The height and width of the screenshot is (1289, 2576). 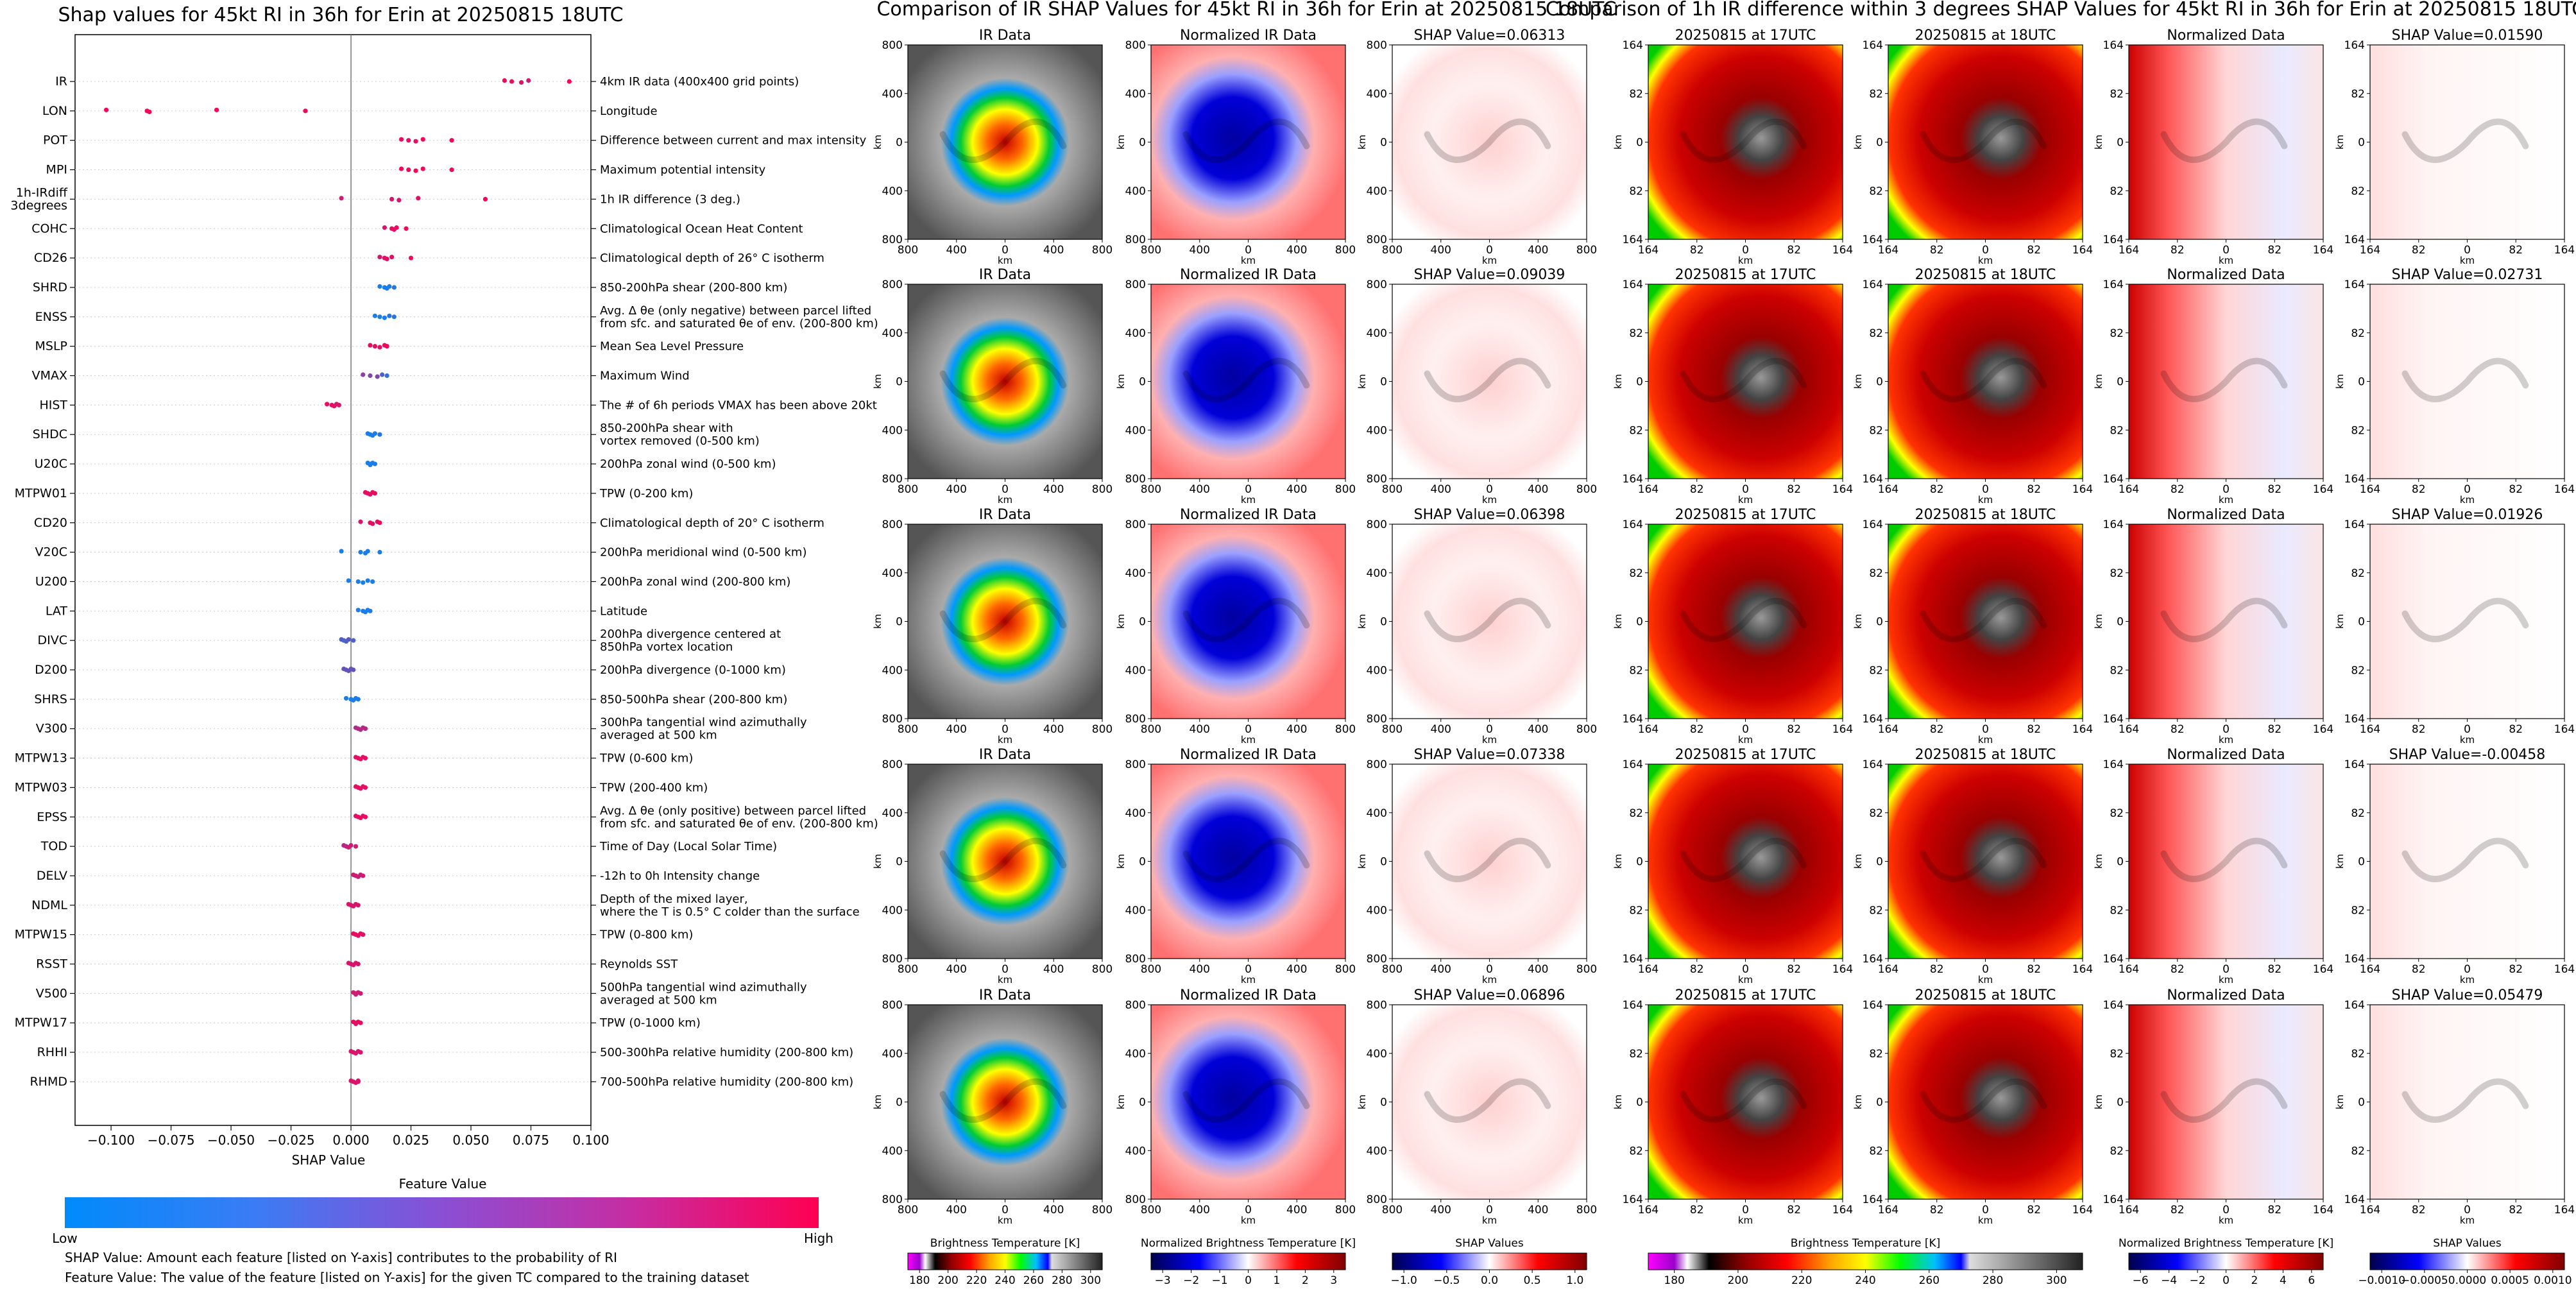 I want to click on x-tick-label: 0.050, so click(x=470, y=1140).